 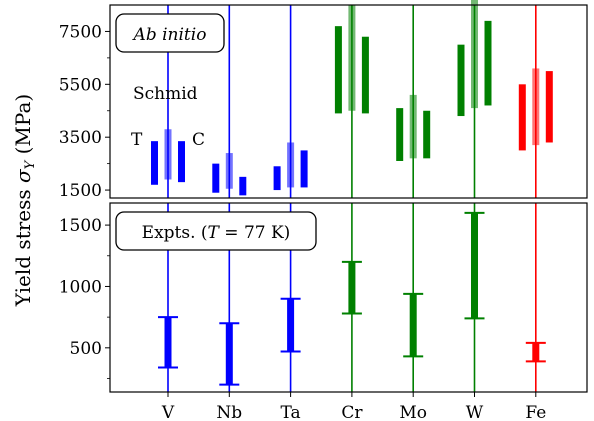 I want to click on xtick-label-Mo: Mo, so click(x=413, y=412).